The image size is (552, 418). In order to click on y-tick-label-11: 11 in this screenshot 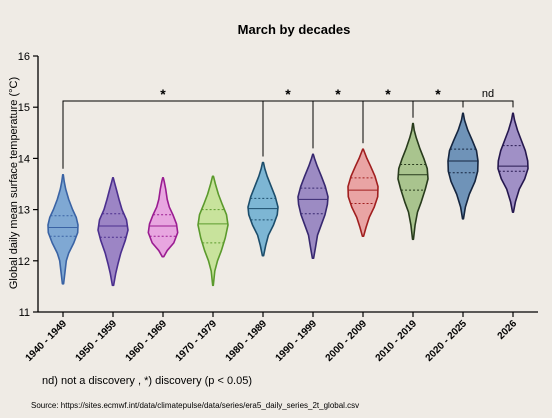, I will do `click(24, 313)`.